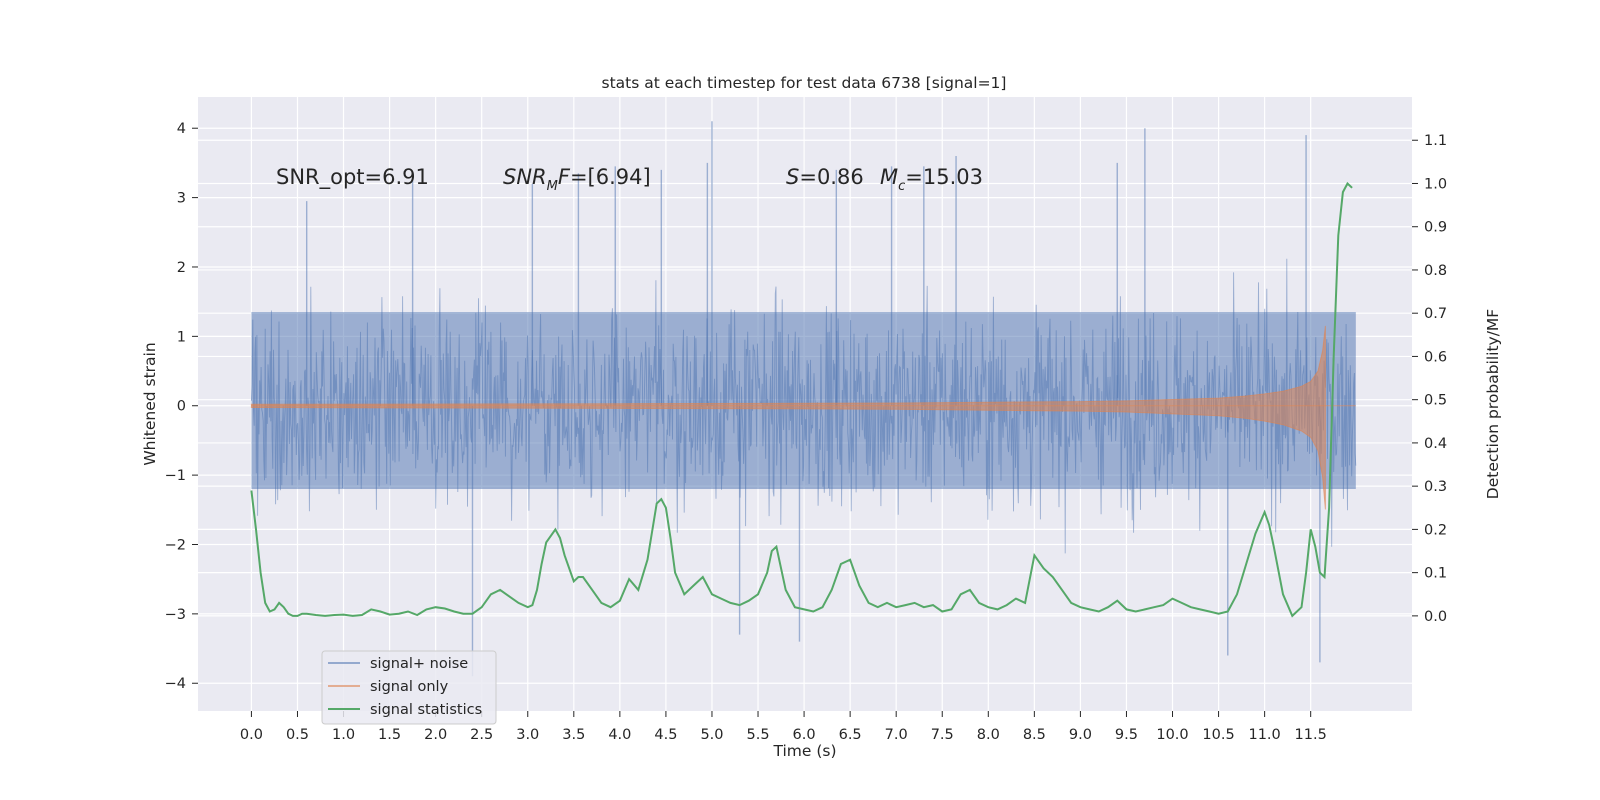 Image resolution: width=1600 pixels, height=800 pixels. What do you see at coordinates (251, 735) in the screenshot?
I see `x-tick-label: 0.0` at bounding box center [251, 735].